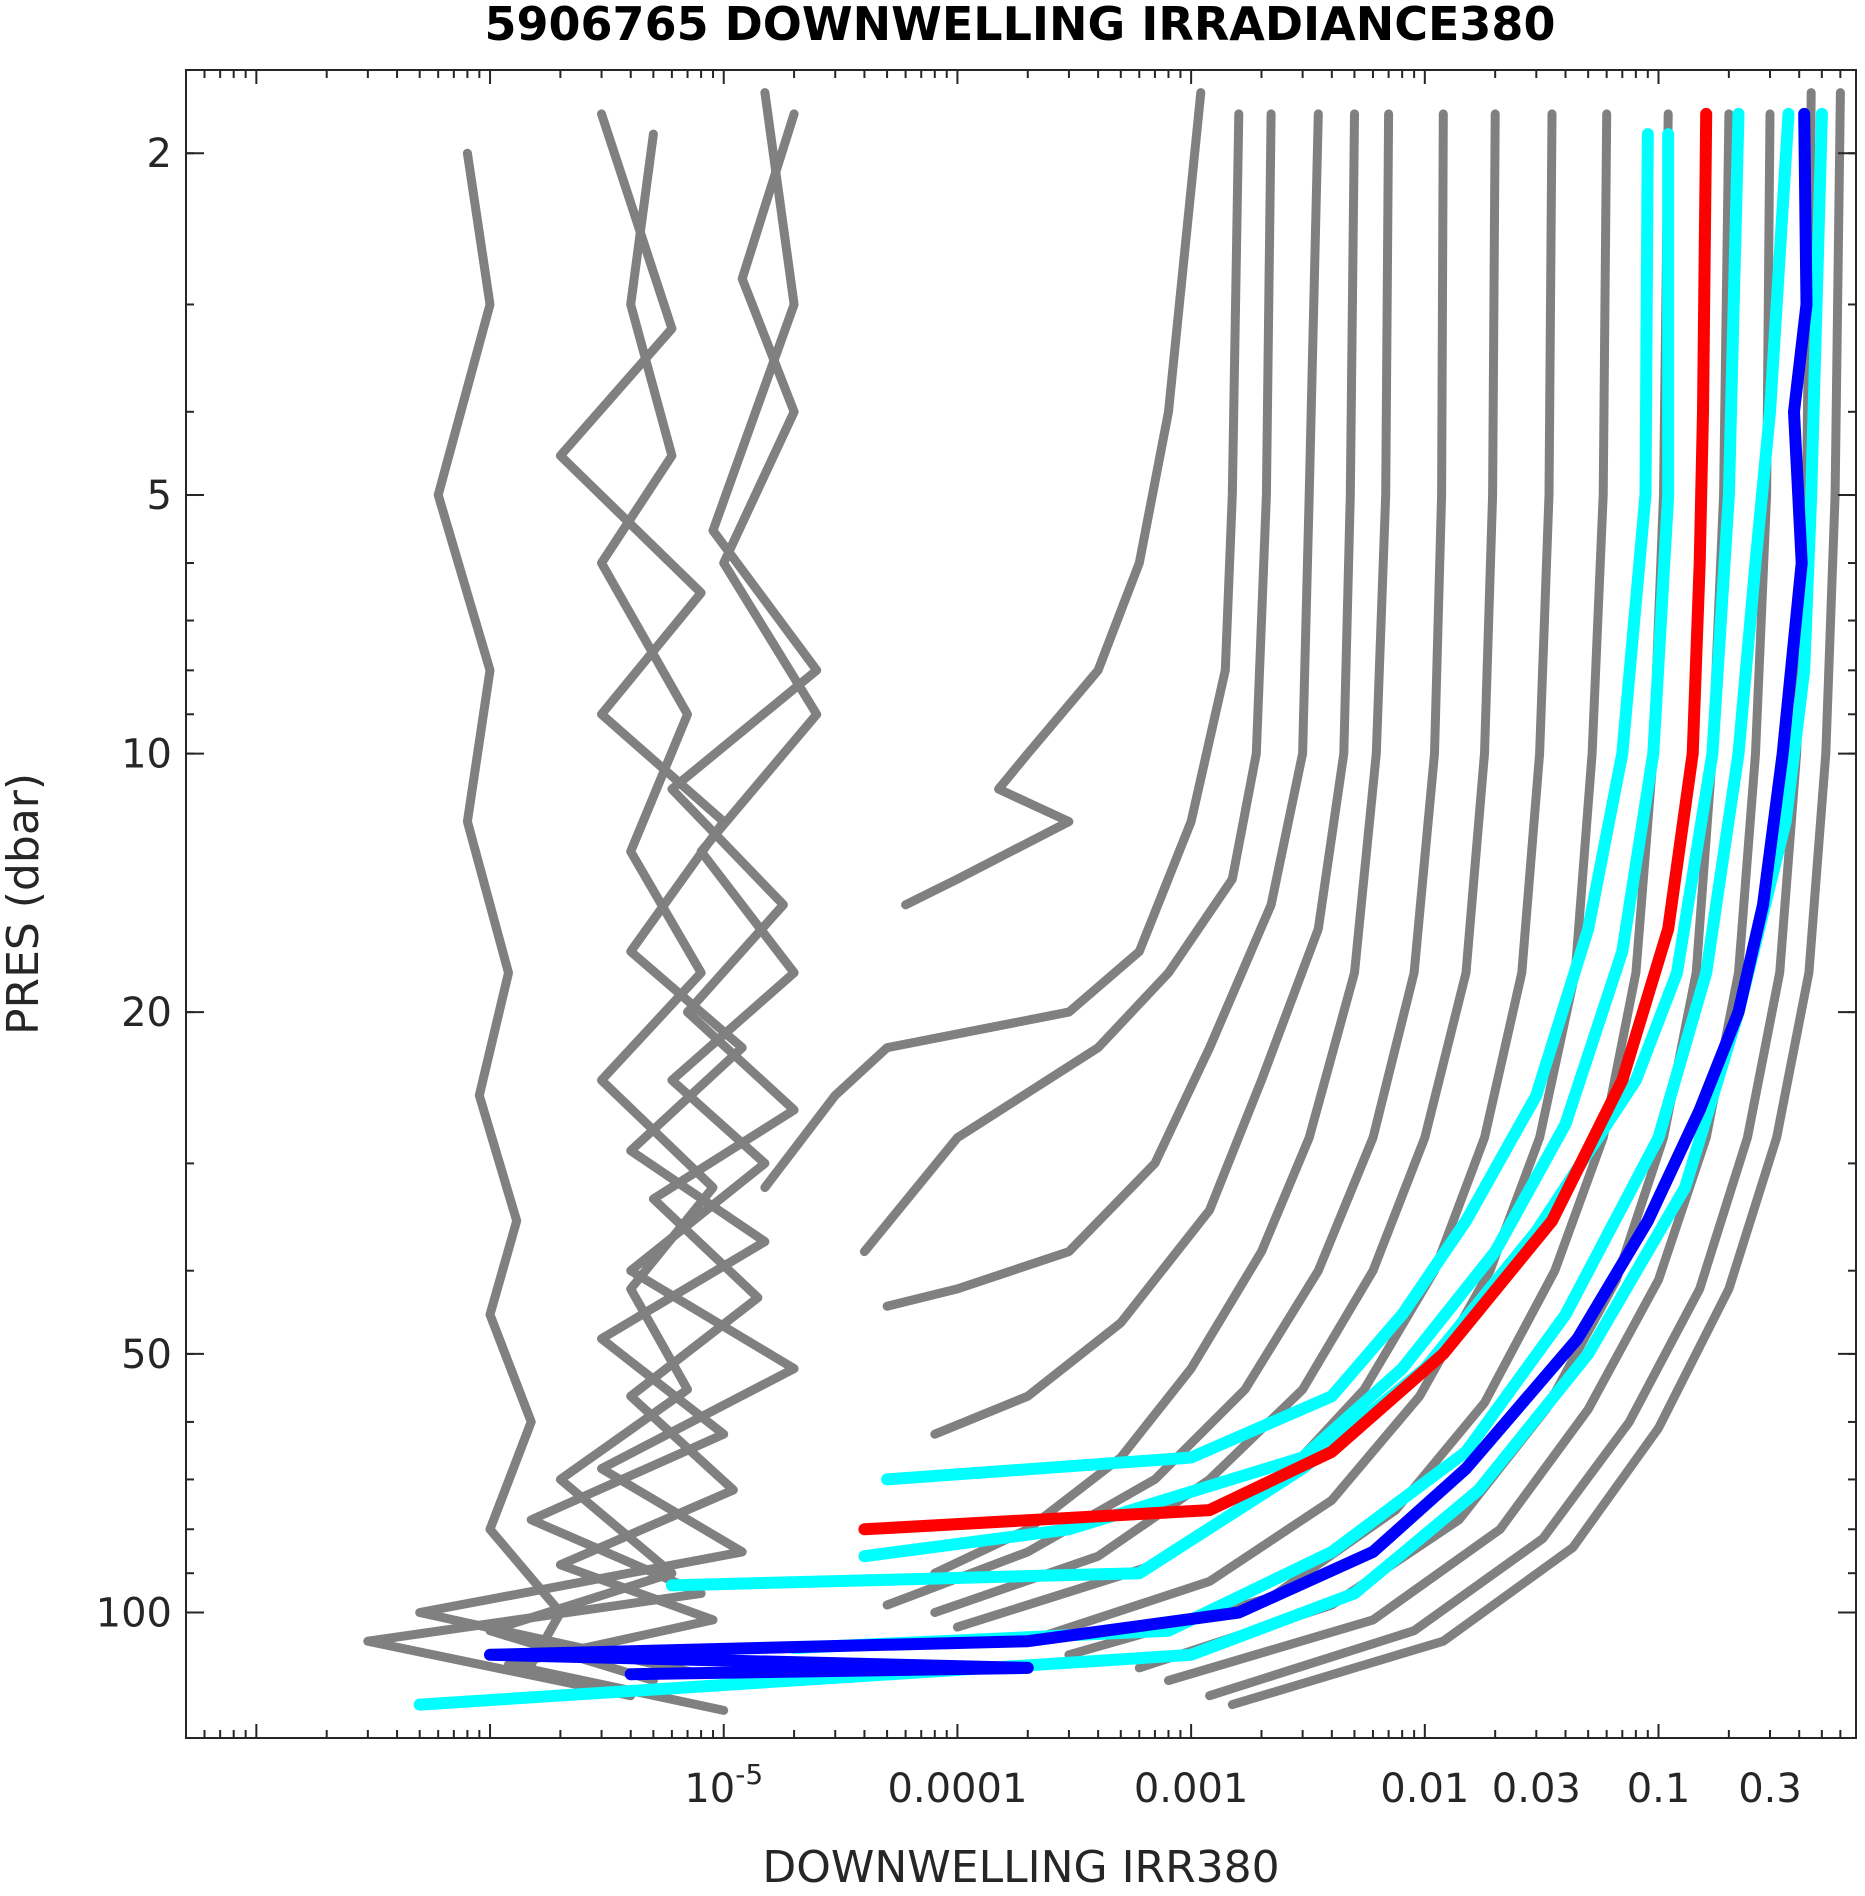 The height and width of the screenshot is (1896, 1865). What do you see at coordinates (159, 496) in the screenshot?
I see `y-tick-label: 5` at bounding box center [159, 496].